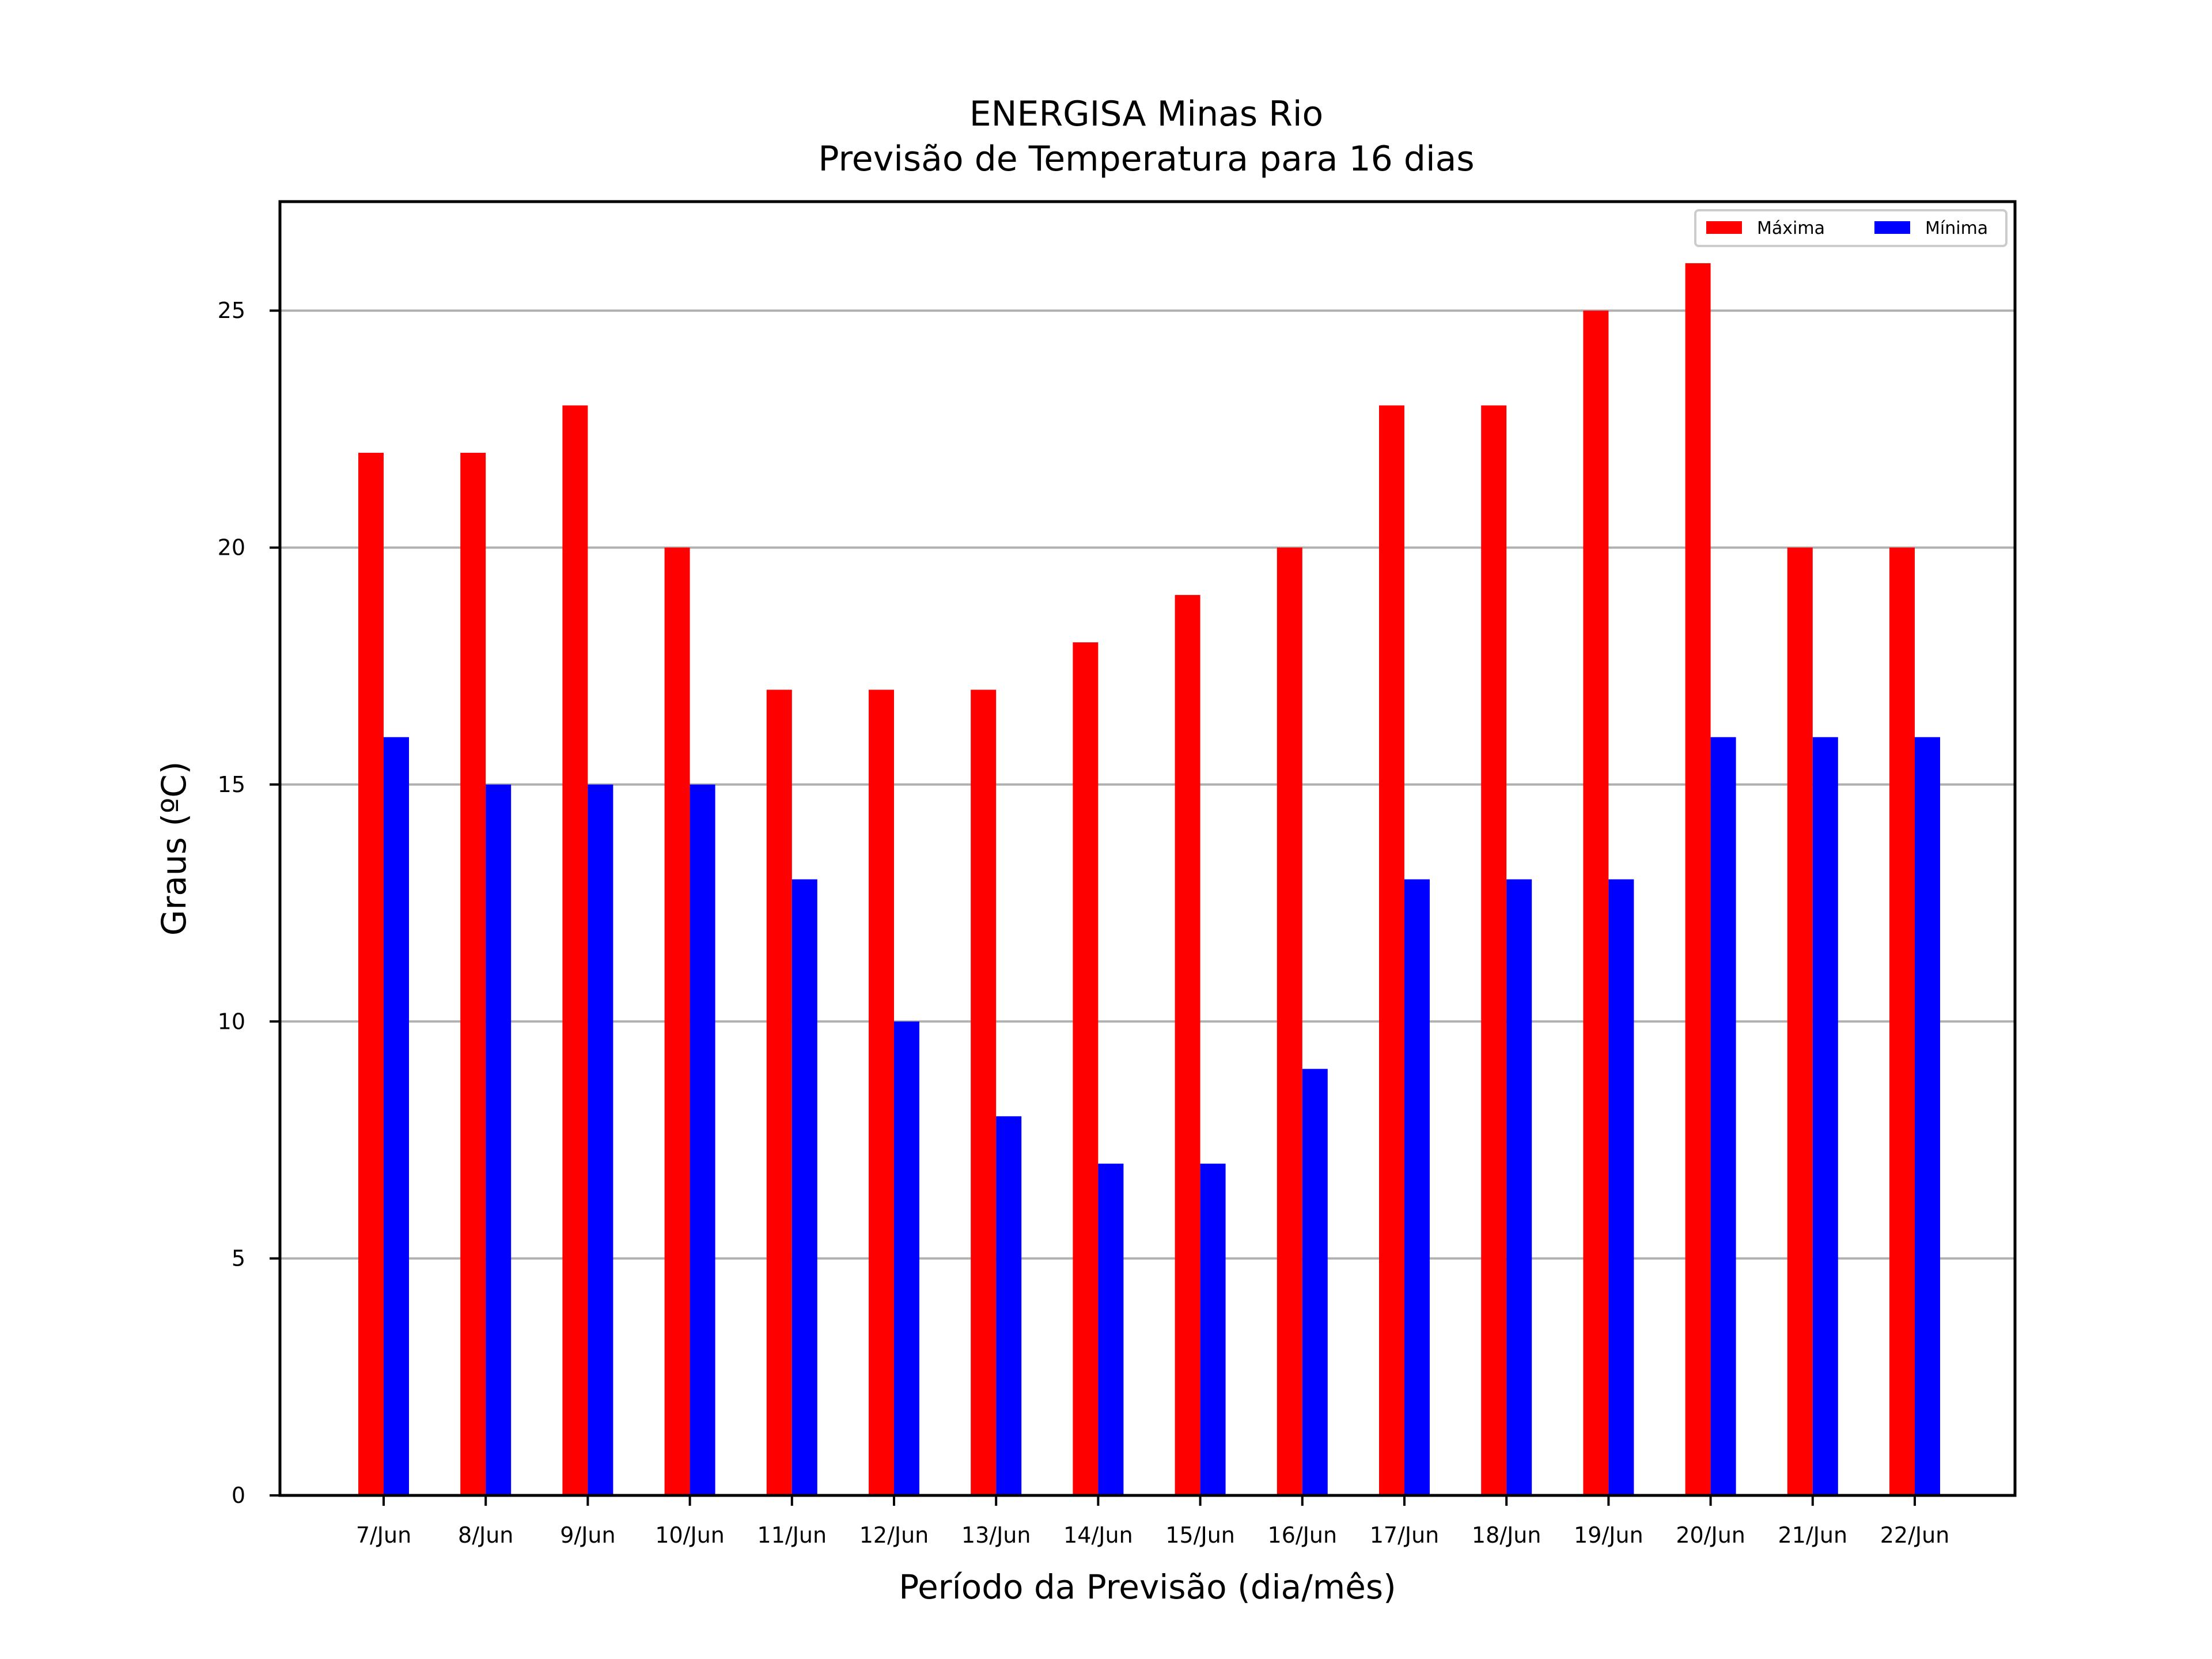 This screenshot has width=2212, height=1659. I want to click on legend-label-minima: Mínima, so click(1956, 228).